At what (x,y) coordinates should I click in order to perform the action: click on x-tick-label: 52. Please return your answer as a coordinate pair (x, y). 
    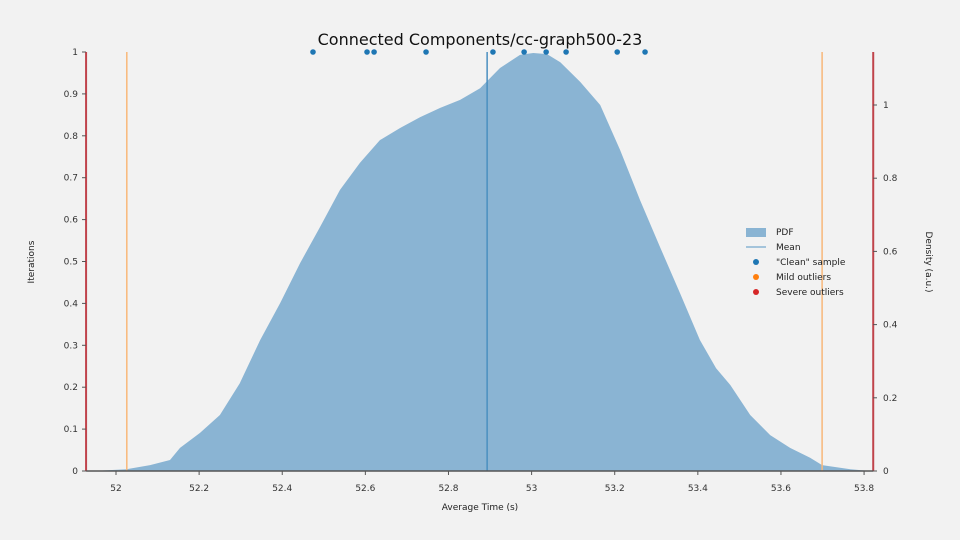
    Looking at the image, I should click on (115, 489).